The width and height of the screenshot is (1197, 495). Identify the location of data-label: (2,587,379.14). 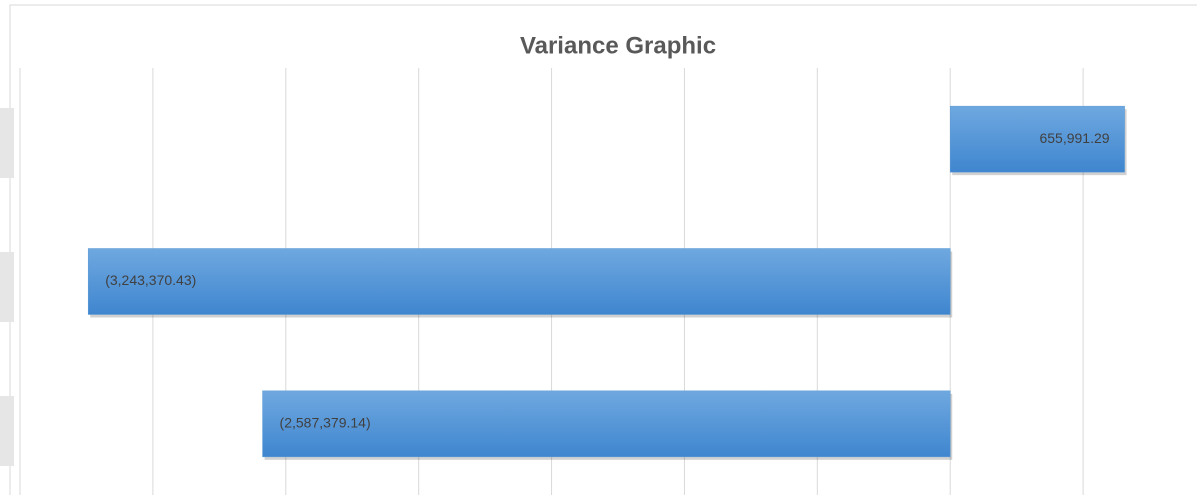
(325, 423).